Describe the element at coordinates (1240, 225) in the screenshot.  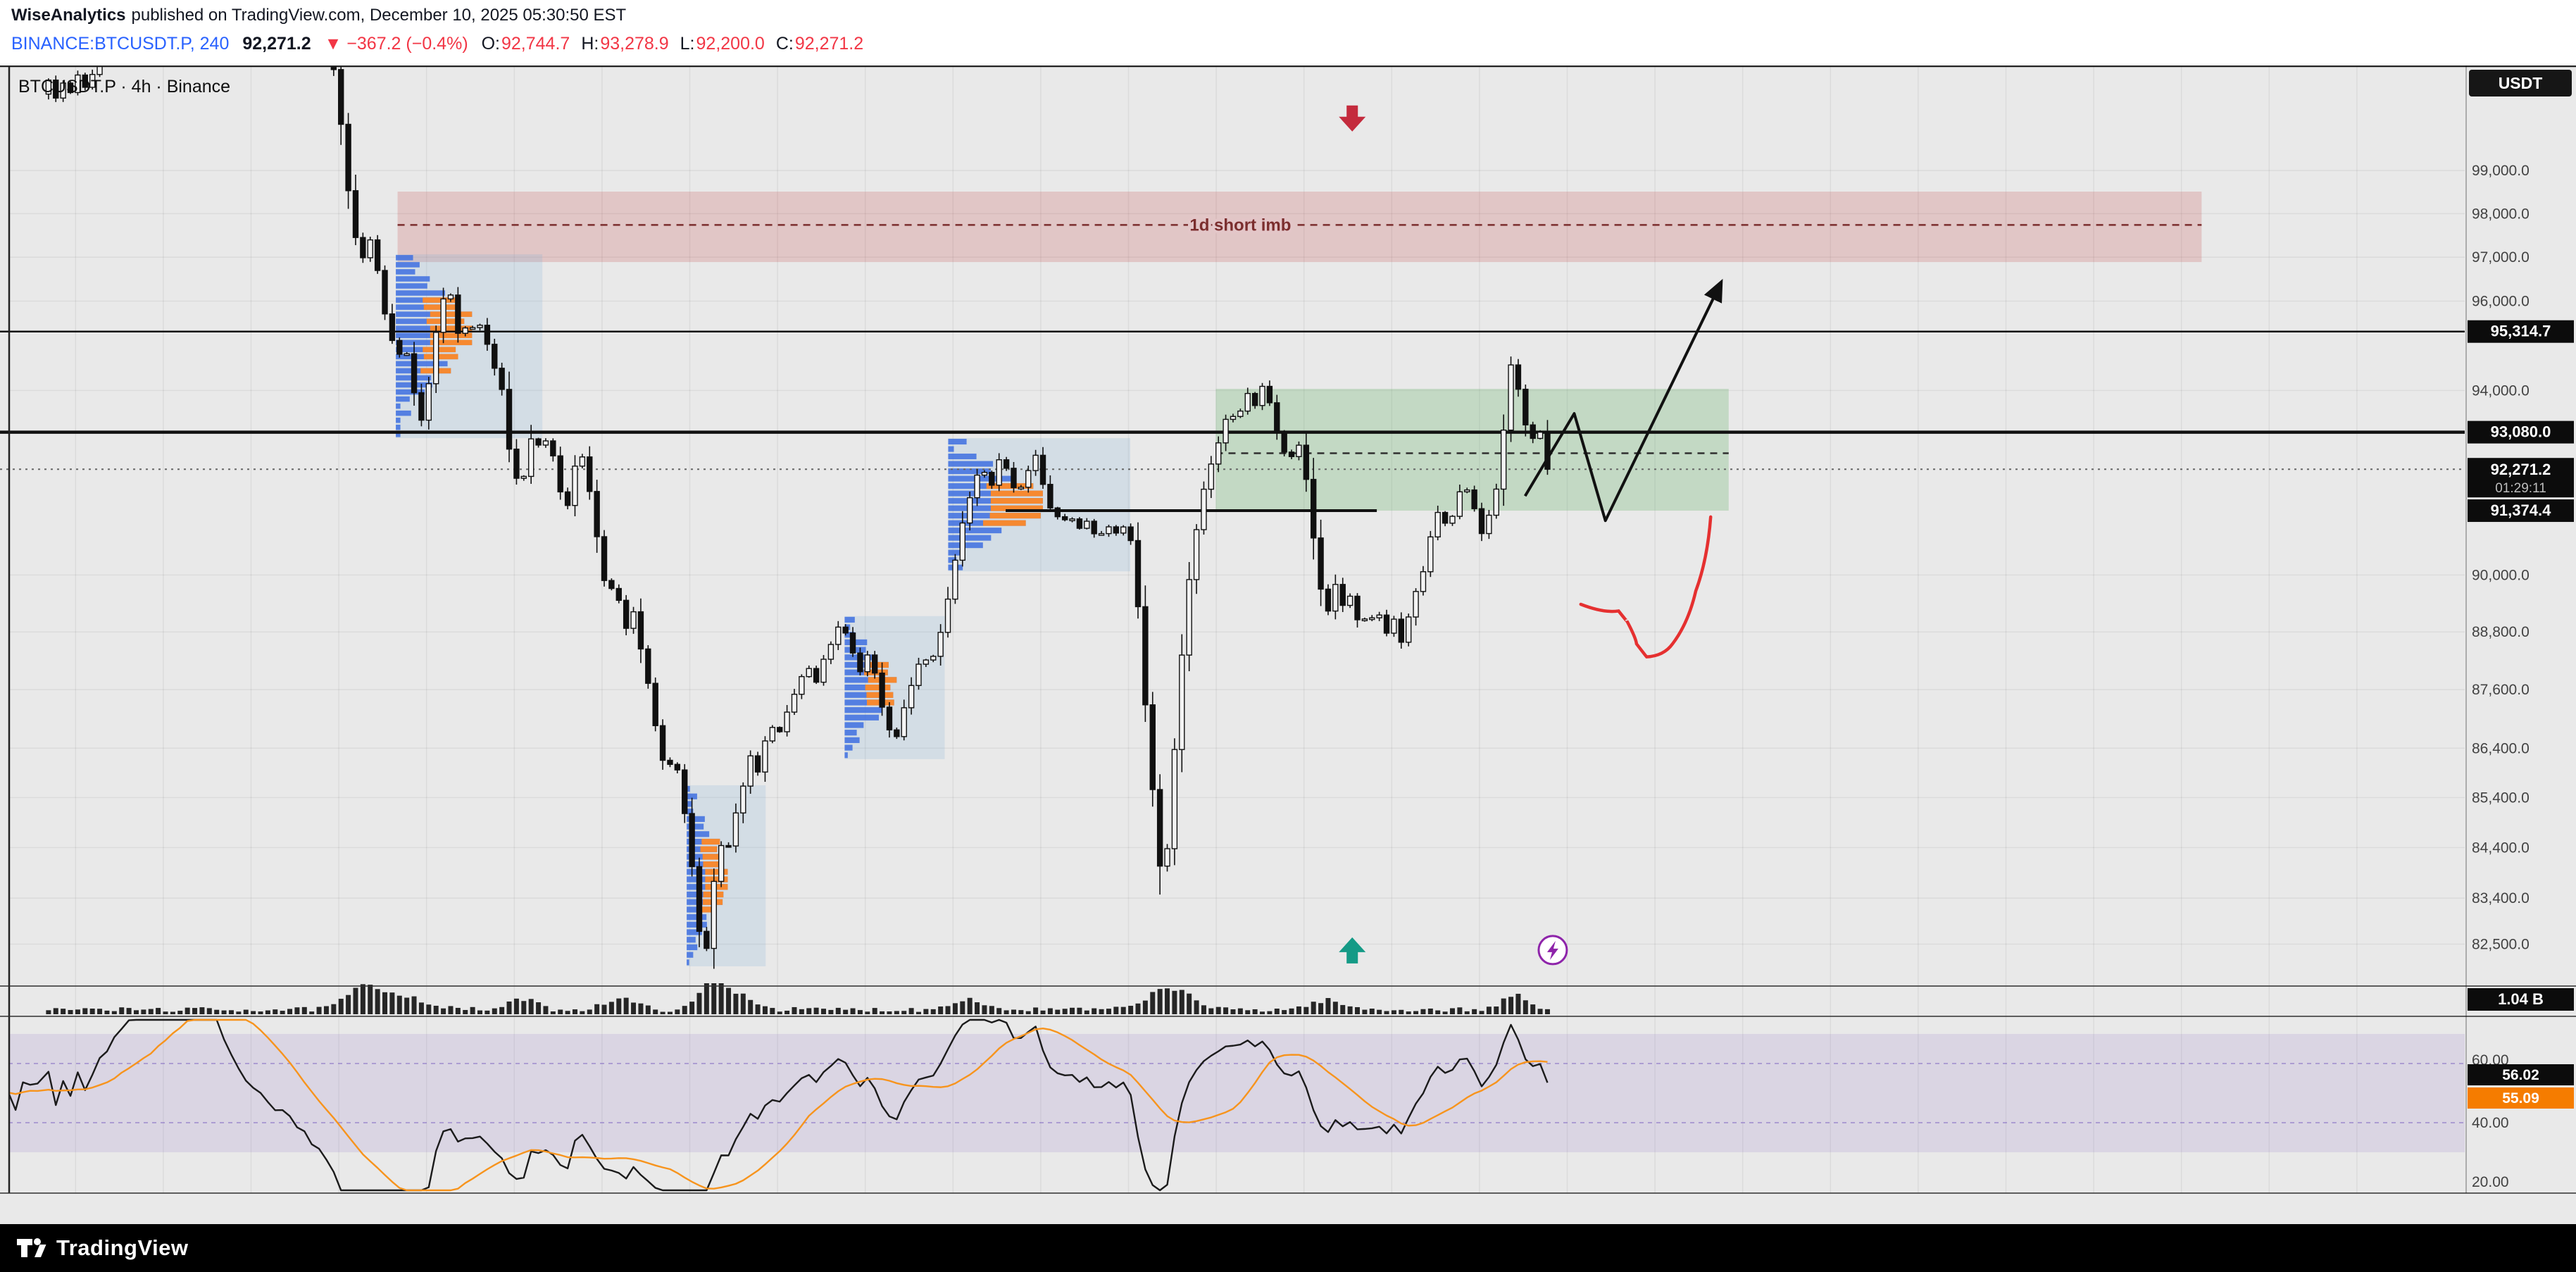
I see `zone-label: 1d short imb` at that location.